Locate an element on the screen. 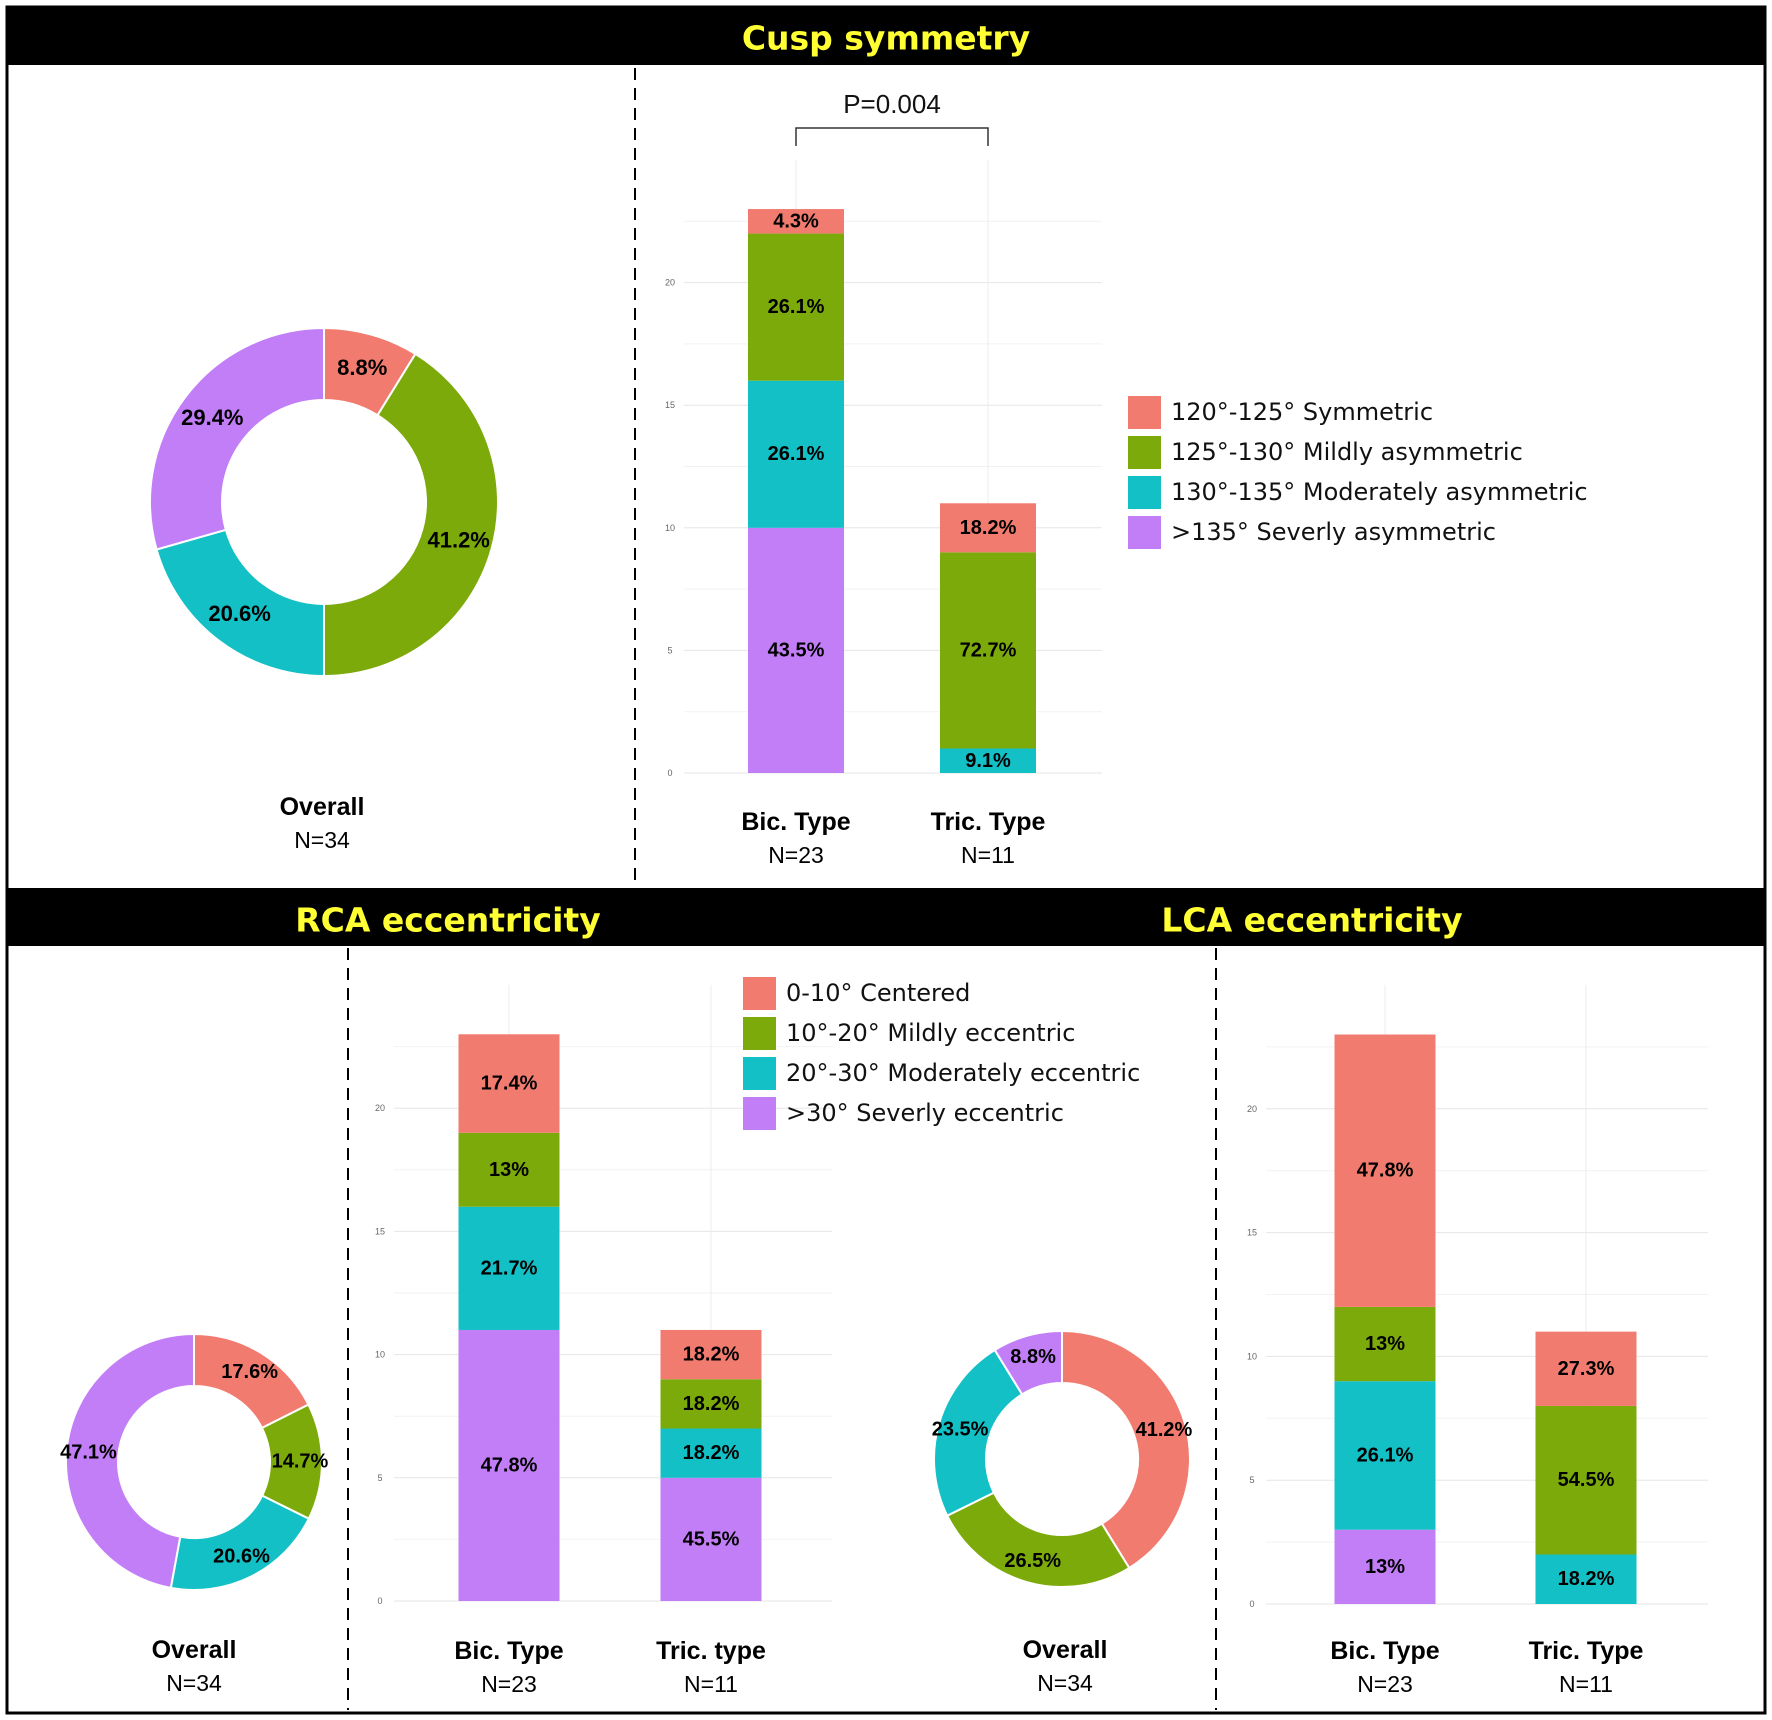 The image size is (1772, 1720). legend-item: >30° Severly eccentric is located at coordinates (925, 1113).